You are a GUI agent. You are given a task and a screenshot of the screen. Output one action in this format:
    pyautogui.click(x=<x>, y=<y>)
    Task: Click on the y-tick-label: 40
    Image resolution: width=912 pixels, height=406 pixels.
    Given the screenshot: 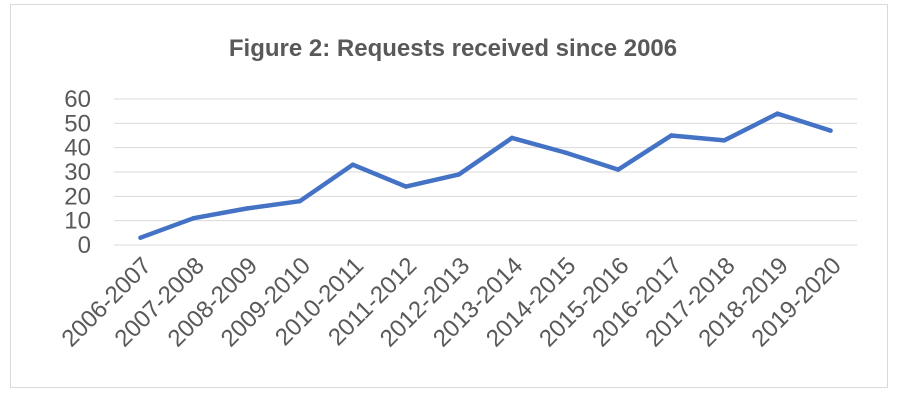 What is the action you would take?
    pyautogui.click(x=77, y=148)
    